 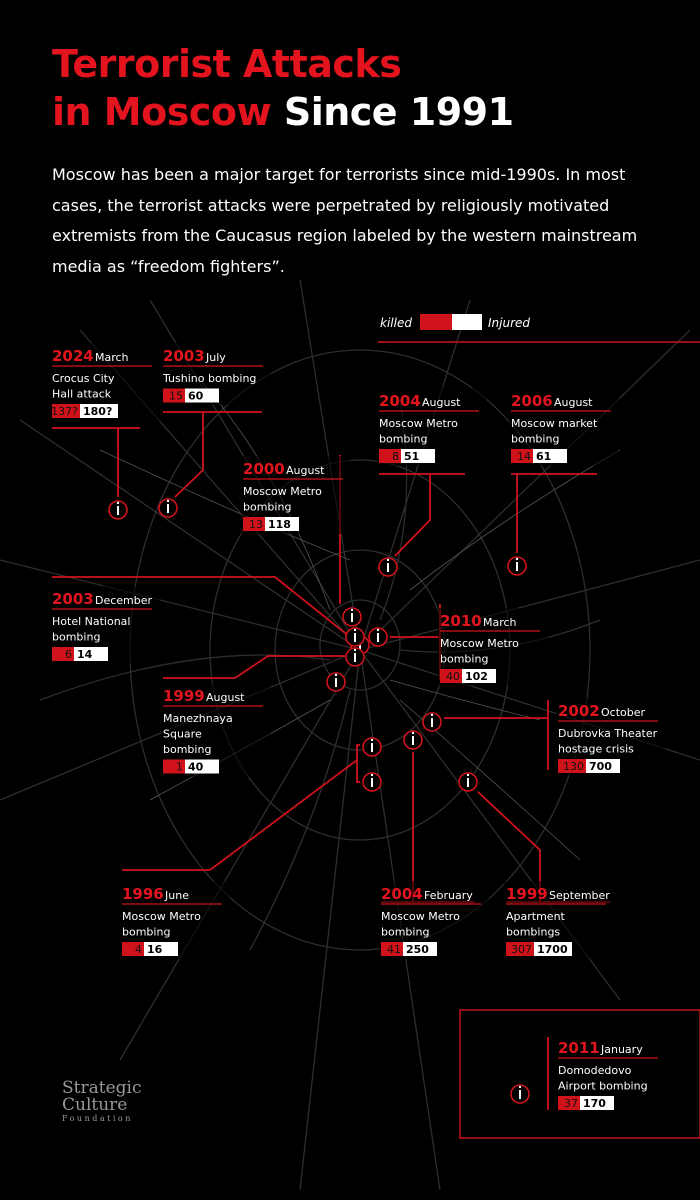 What do you see at coordinates (476, 676) in the screenshot?
I see `injured-count: 102` at bounding box center [476, 676].